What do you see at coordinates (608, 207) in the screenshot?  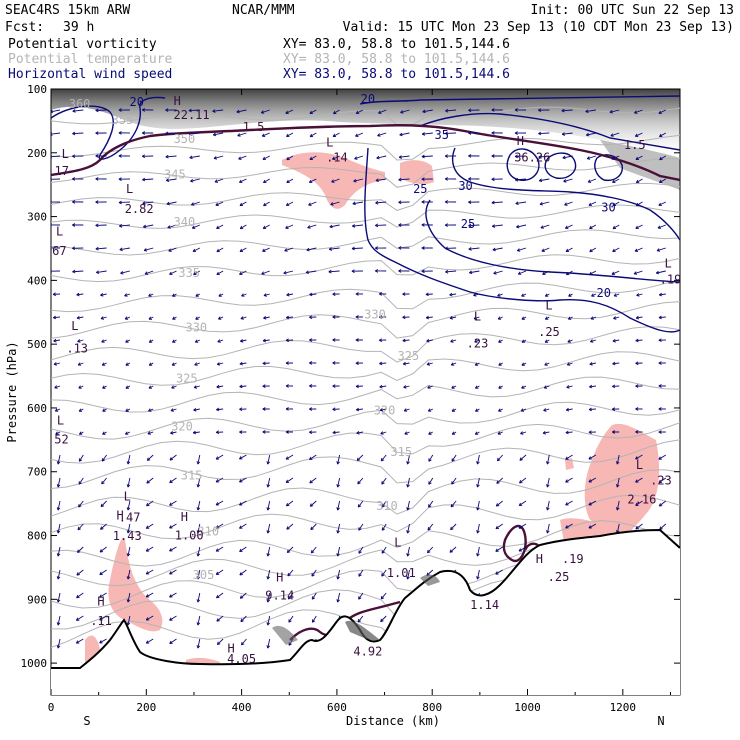 I see `wind-speed-label: 30` at bounding box center [608, 207].